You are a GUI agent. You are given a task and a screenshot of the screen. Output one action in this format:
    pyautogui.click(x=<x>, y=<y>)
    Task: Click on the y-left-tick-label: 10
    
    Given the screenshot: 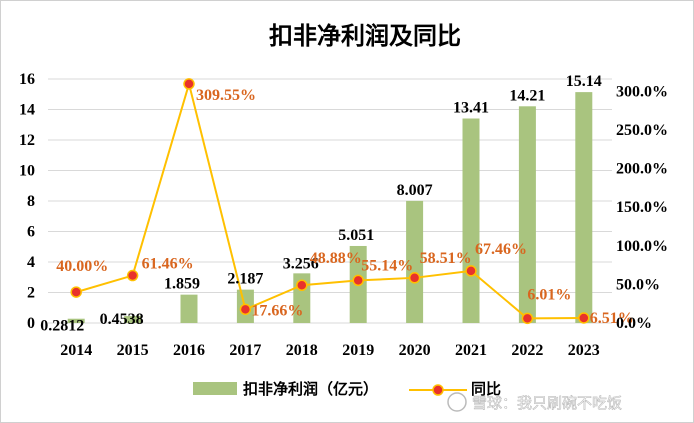 What is the action you would take?
    pyautogui.click(x=27, y=171)
    